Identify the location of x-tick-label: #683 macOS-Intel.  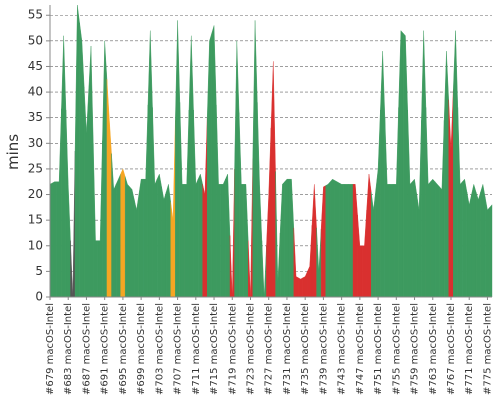
(68, 349).